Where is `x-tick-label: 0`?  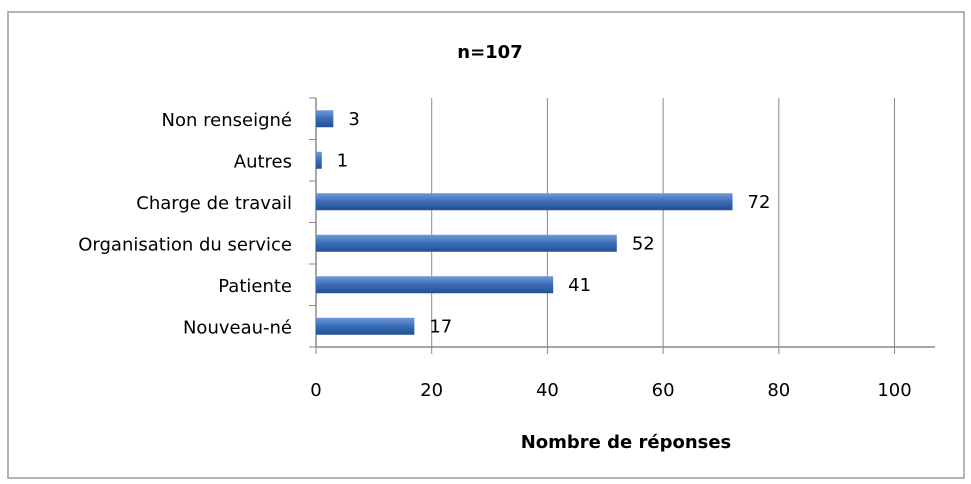
x-tick-label: 0 is located at coordinates (315, 390).